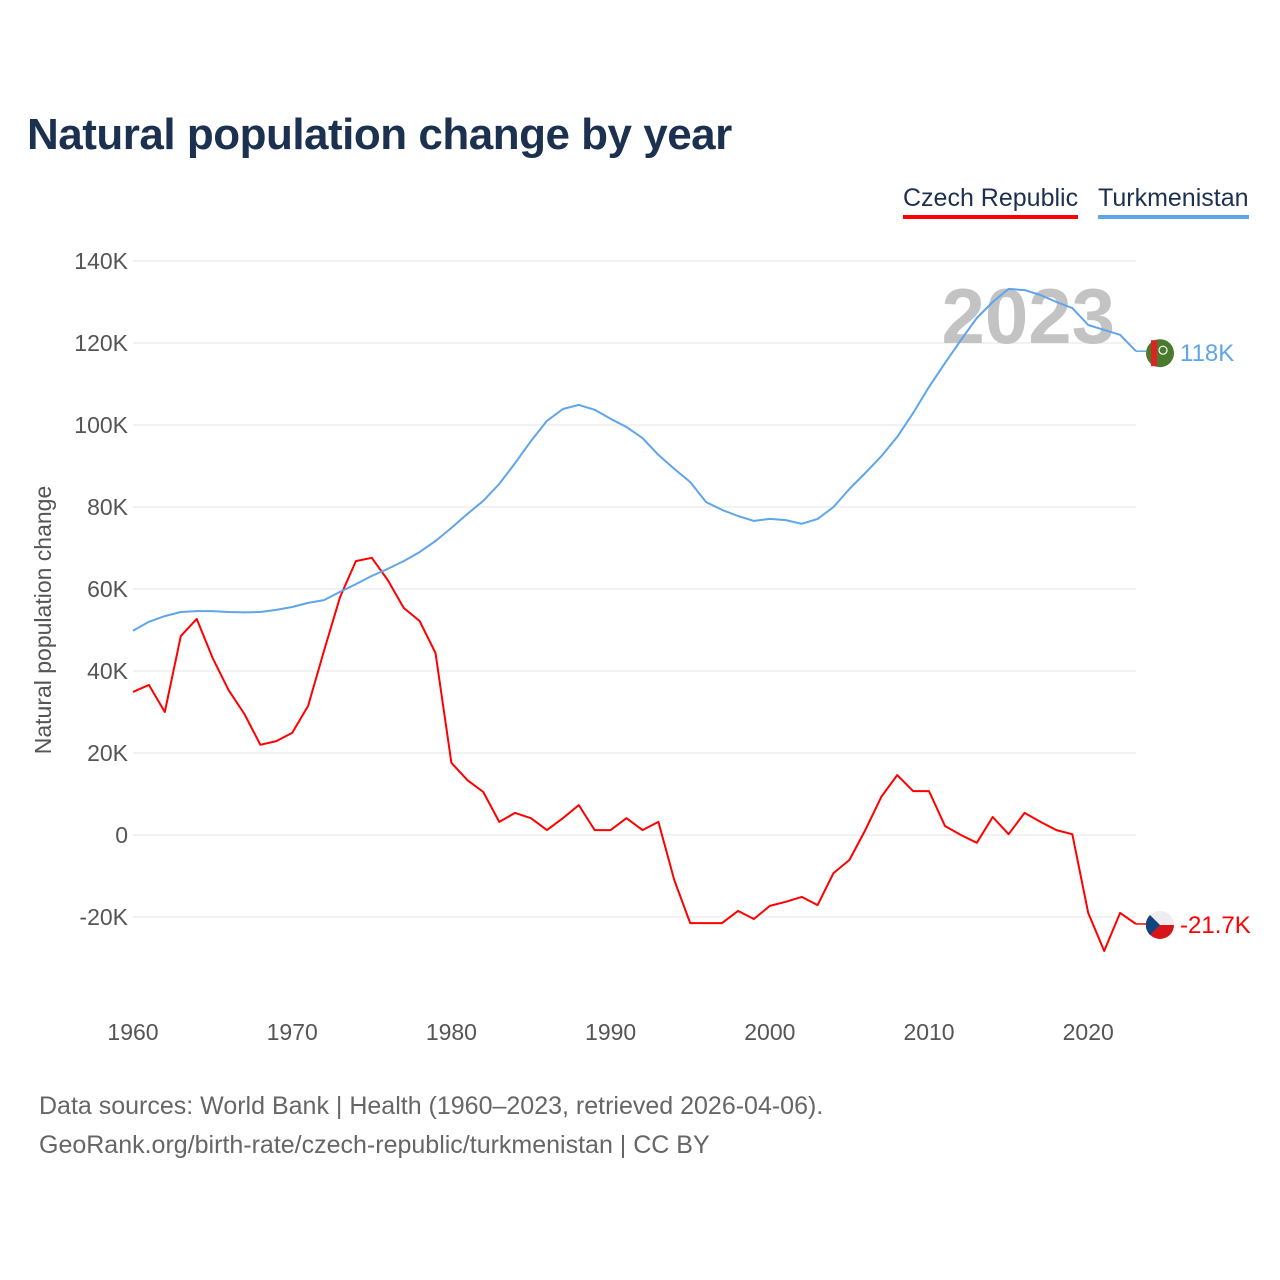 The height and width of the screenshot is (1280, 1280). Describe the element at coordinates (101, 261) in the screenshot. I see `y-tick-label: 140K` at that location.